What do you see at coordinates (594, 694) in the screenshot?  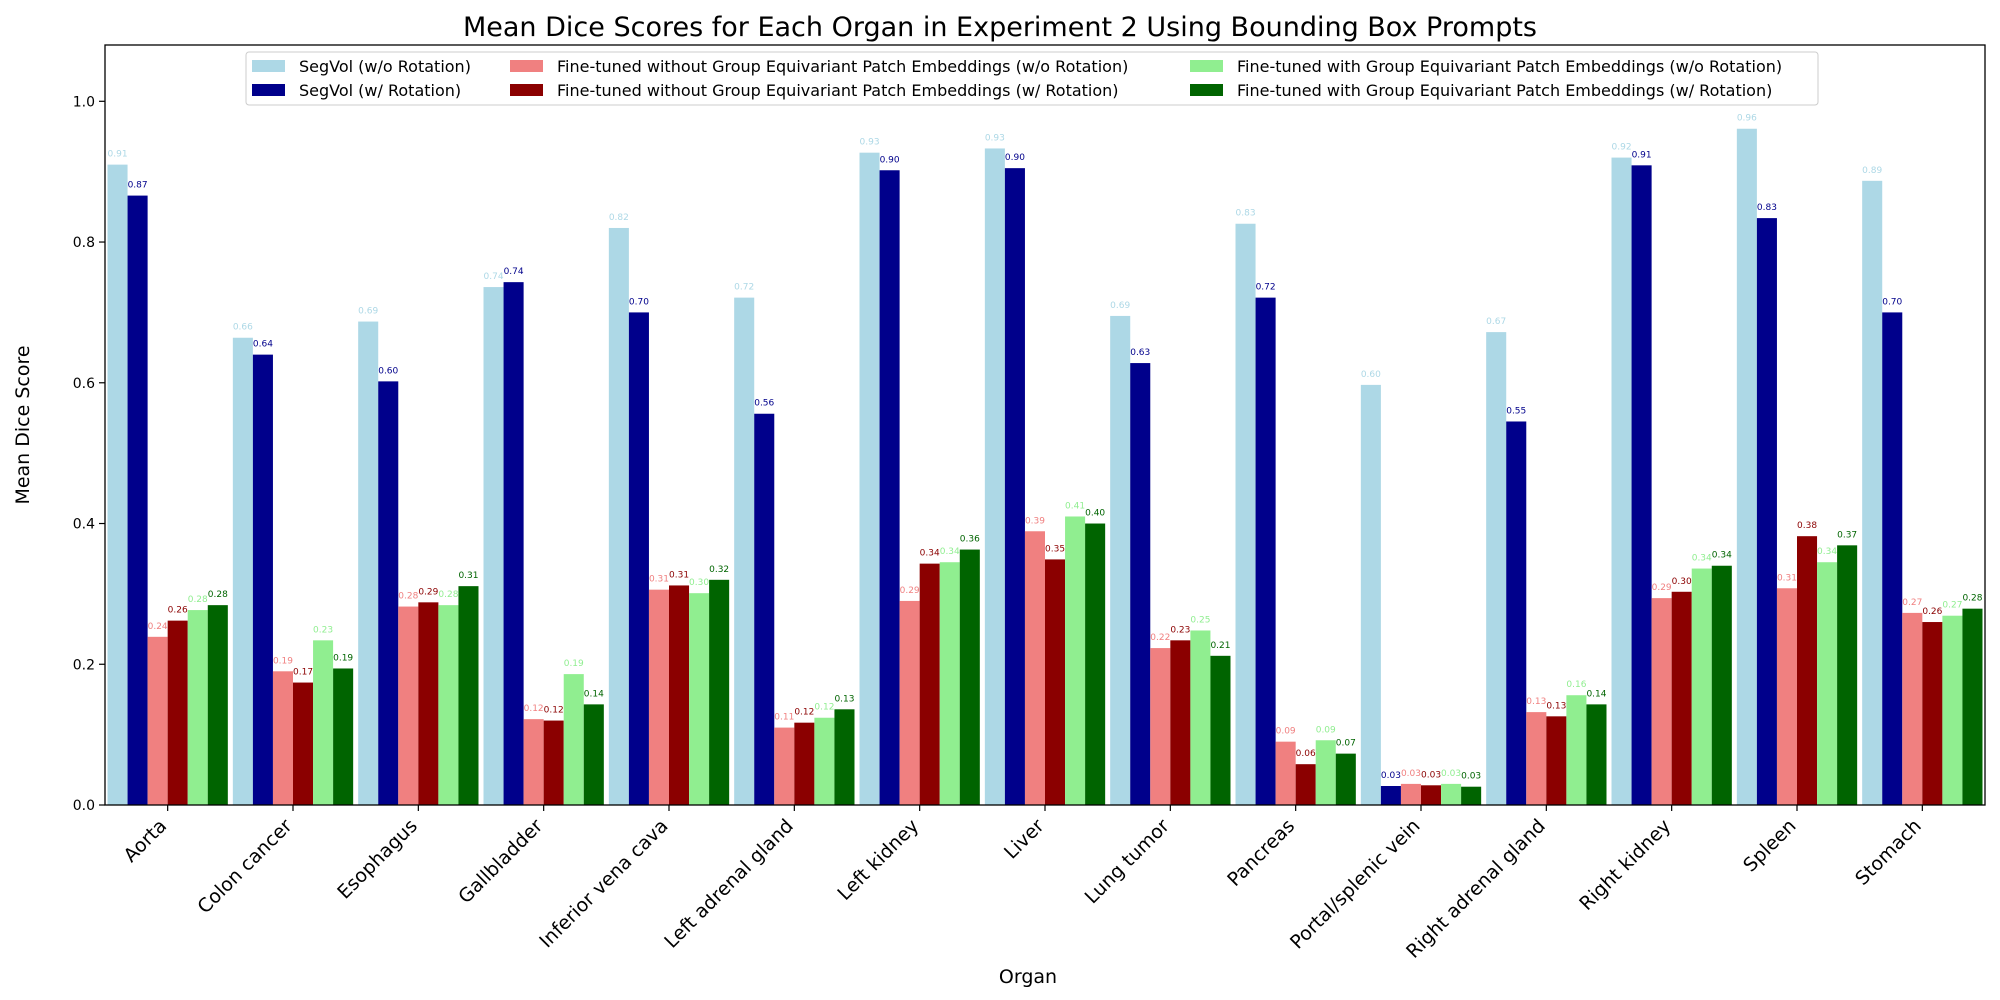 I see `data-label: 0.14` at bounding box center [594, 694].